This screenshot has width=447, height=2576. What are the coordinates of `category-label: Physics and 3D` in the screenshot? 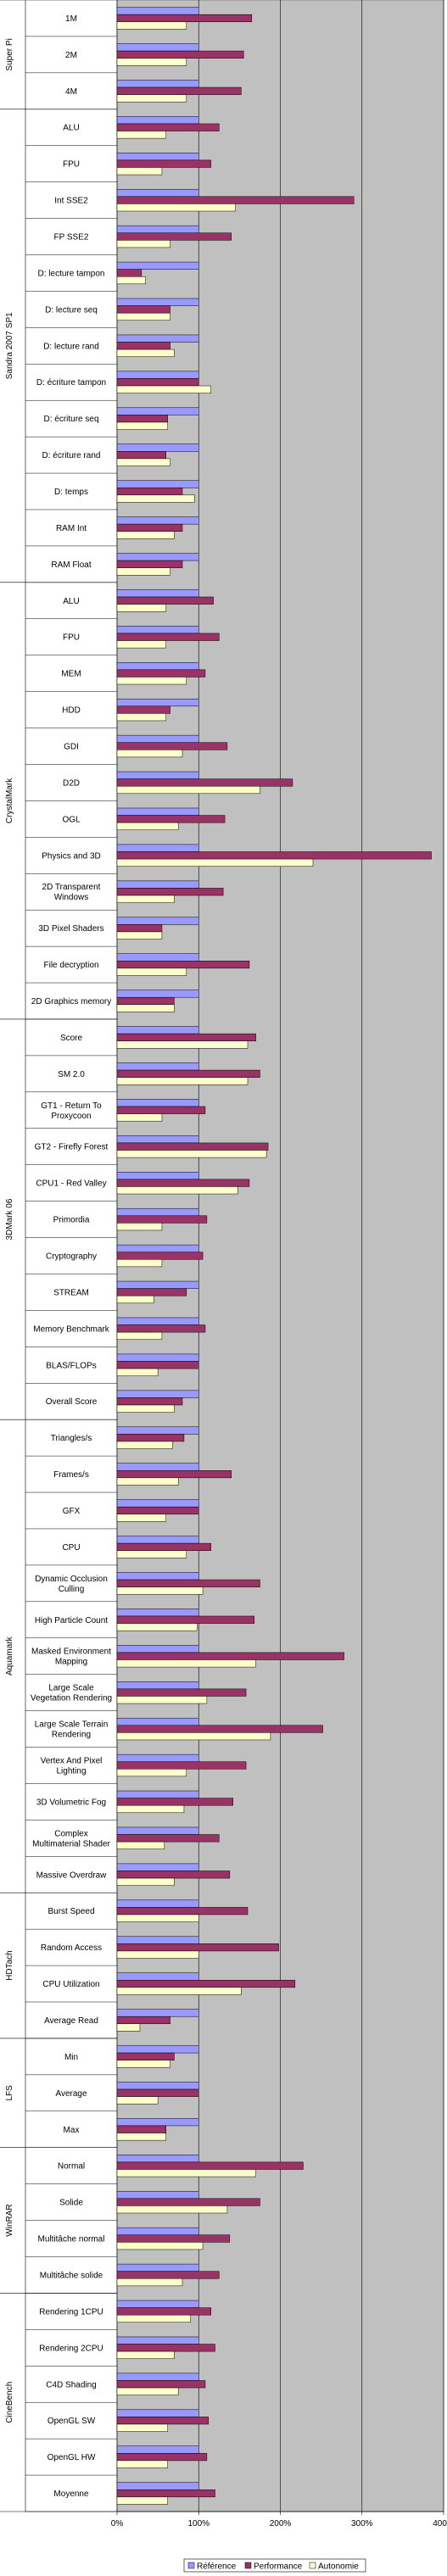 It's located at (71, 856).